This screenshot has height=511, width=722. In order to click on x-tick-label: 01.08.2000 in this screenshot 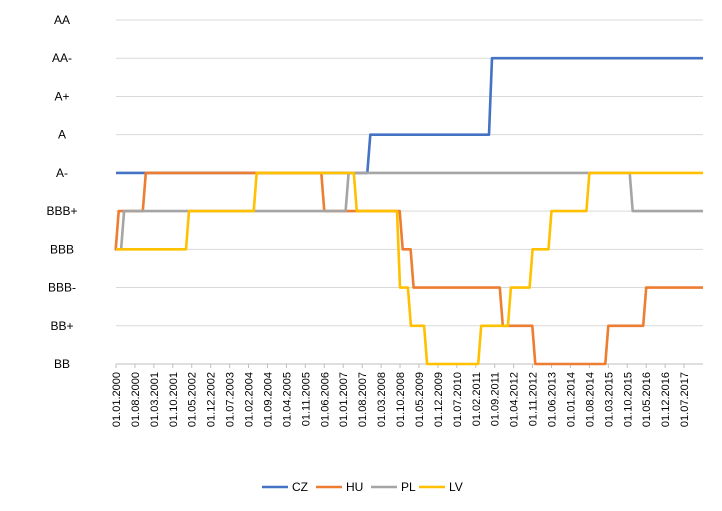, I will do `click(136, 399)`.